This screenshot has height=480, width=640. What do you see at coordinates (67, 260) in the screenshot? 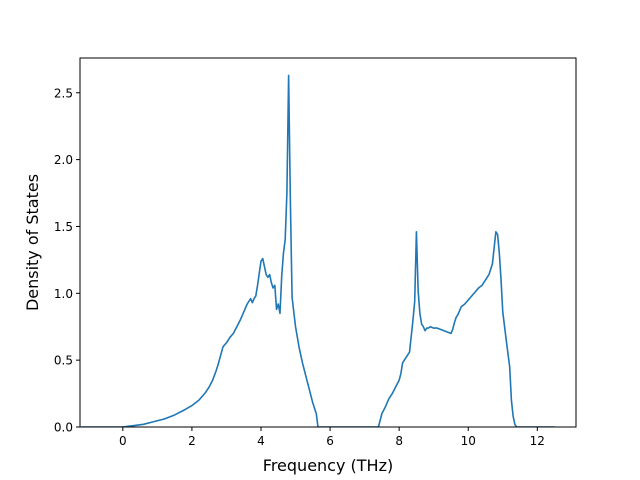
I see `y-axis-ticks: 0.0 0.5 1.0 1.5 2.0 2.5` at bounding box center [67, 260].